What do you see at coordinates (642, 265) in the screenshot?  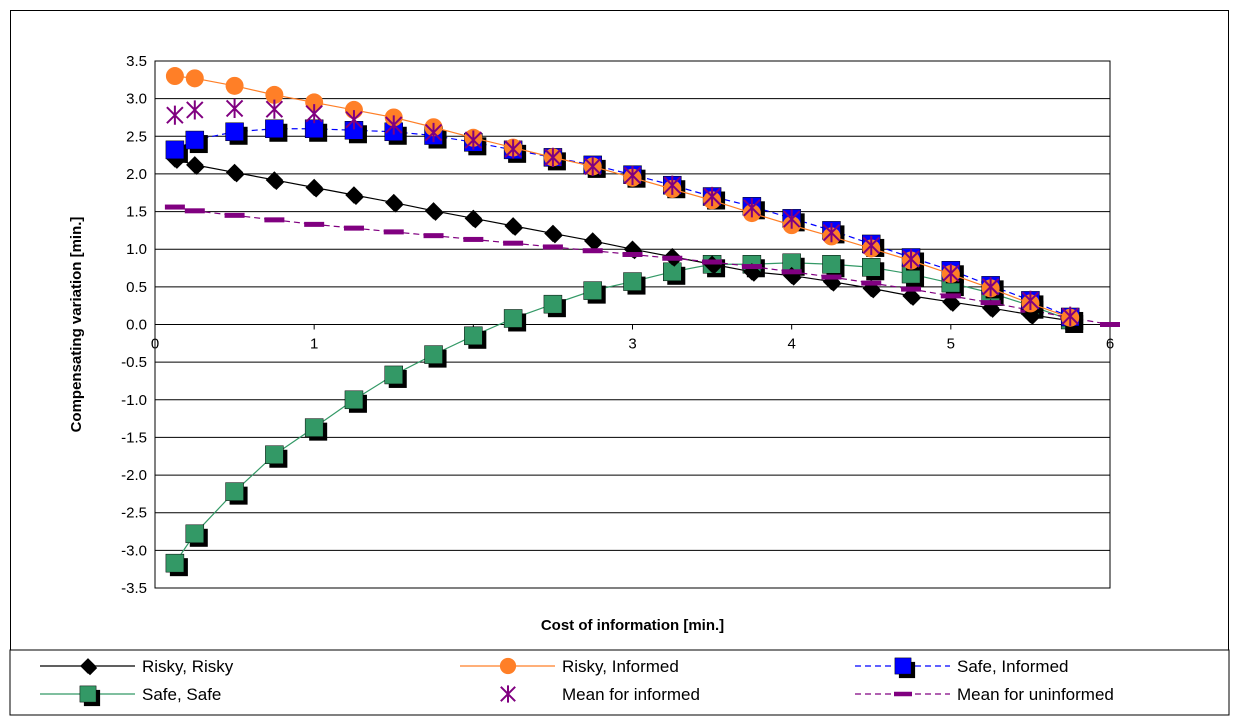 I see `series-mean-for-uninformed` at bounding box center [642, 265].